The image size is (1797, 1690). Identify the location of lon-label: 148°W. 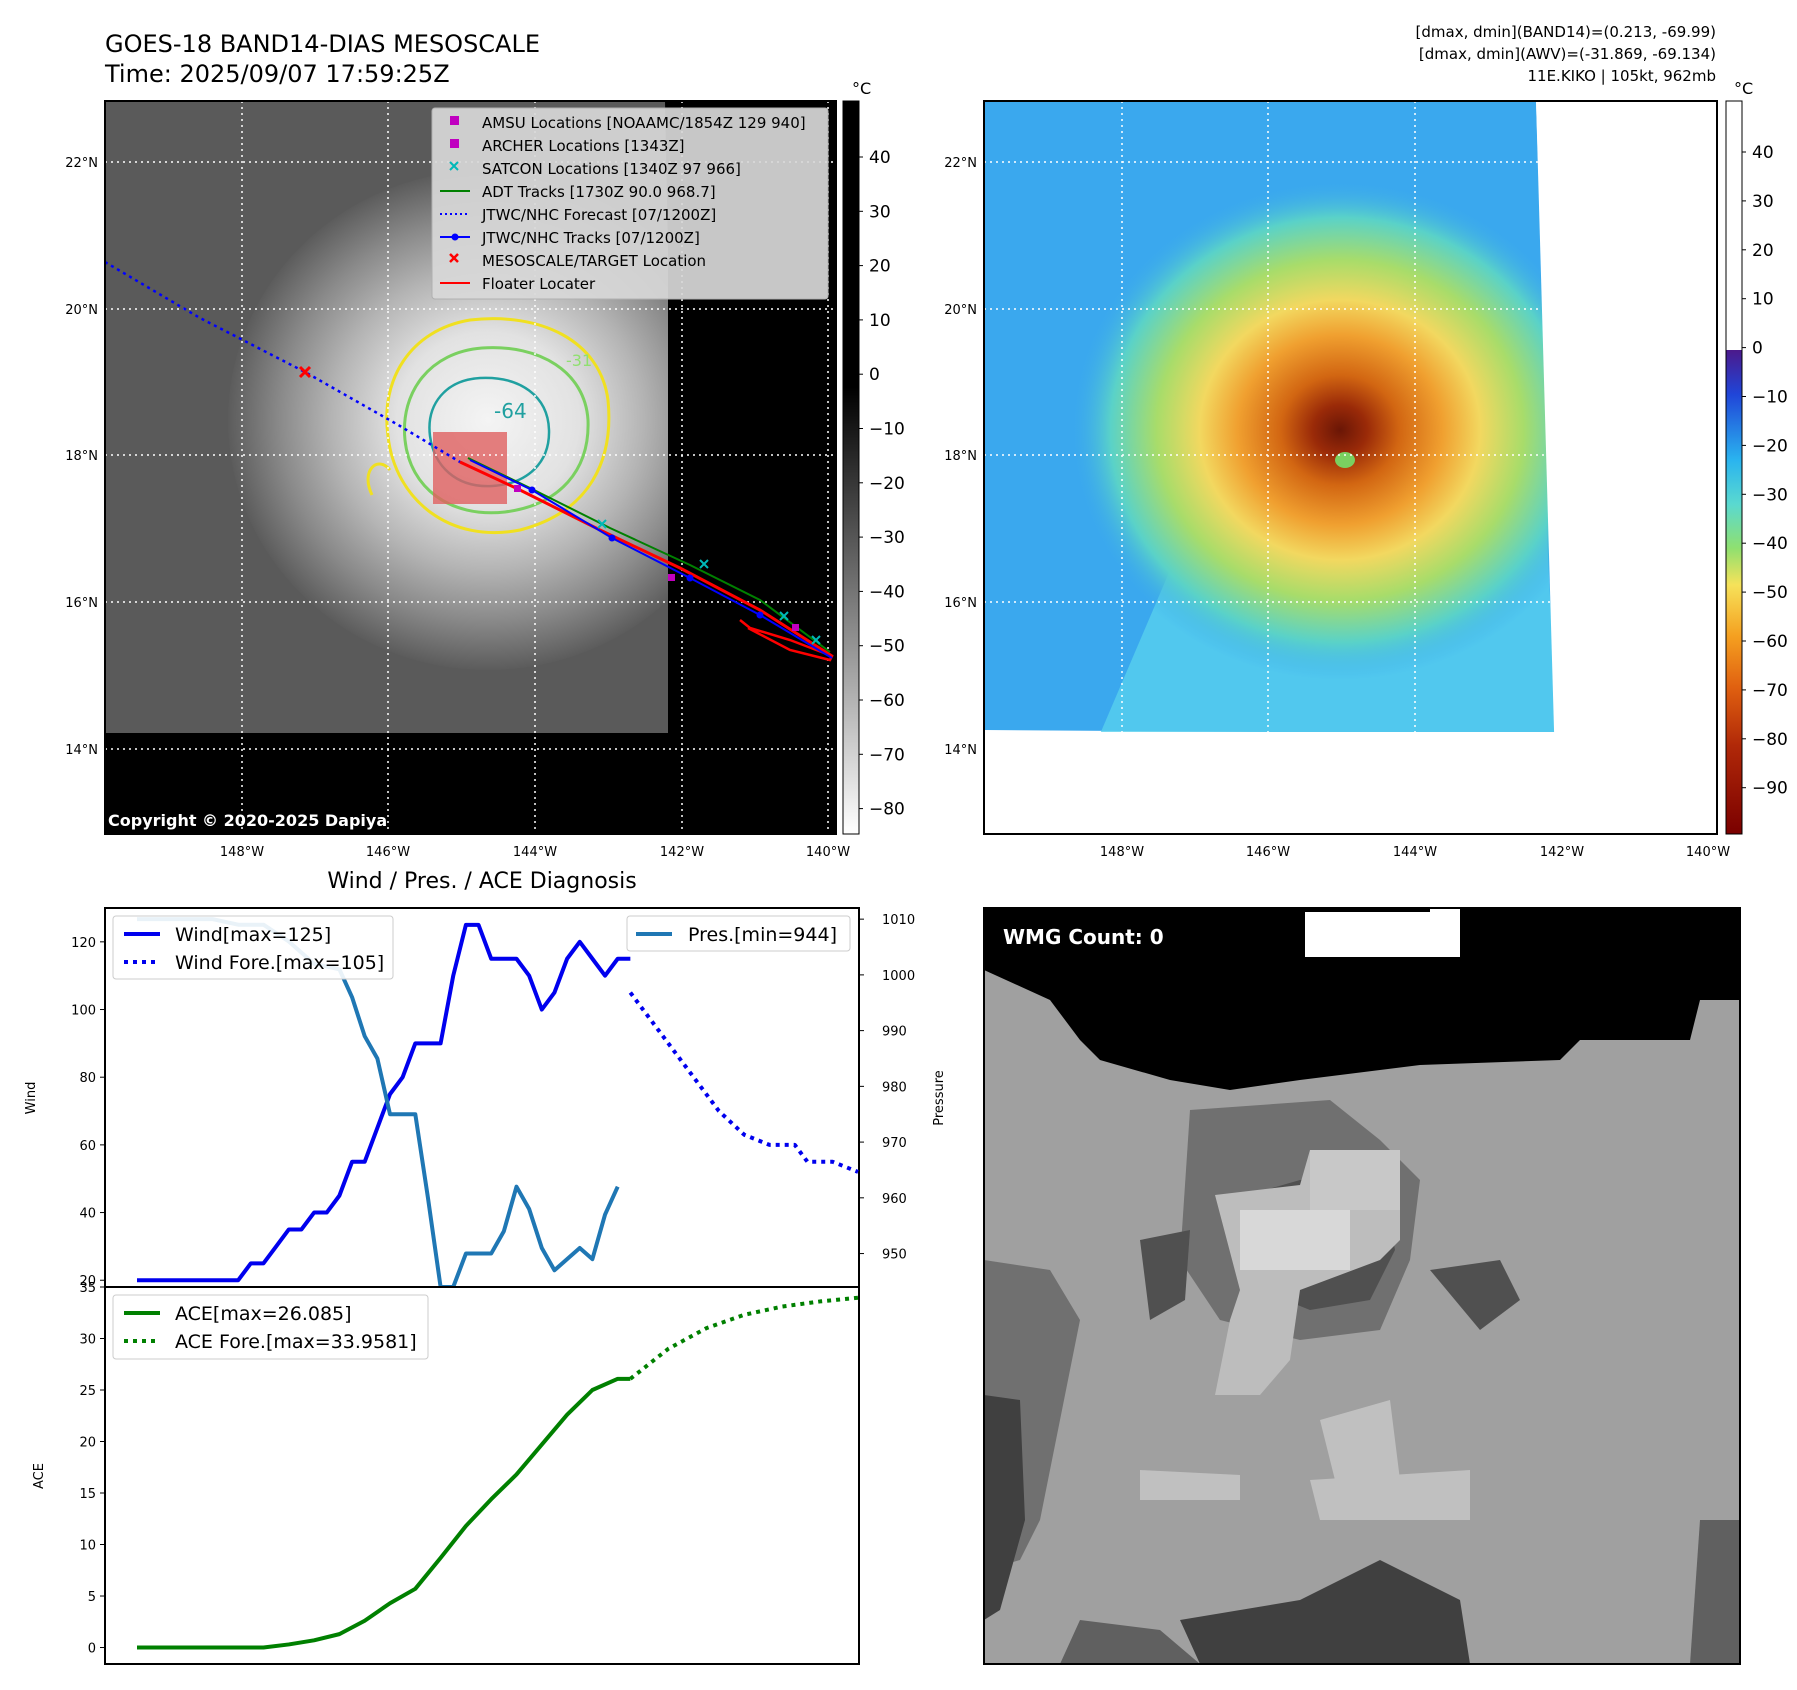
(242, 852).